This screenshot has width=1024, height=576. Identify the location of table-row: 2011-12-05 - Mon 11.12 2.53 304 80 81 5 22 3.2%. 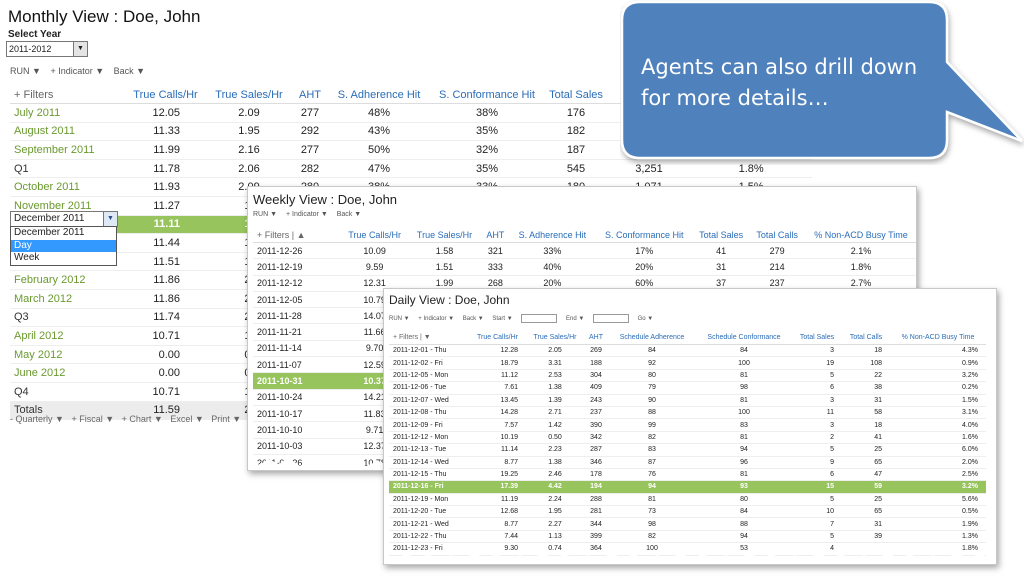
(687, 376).